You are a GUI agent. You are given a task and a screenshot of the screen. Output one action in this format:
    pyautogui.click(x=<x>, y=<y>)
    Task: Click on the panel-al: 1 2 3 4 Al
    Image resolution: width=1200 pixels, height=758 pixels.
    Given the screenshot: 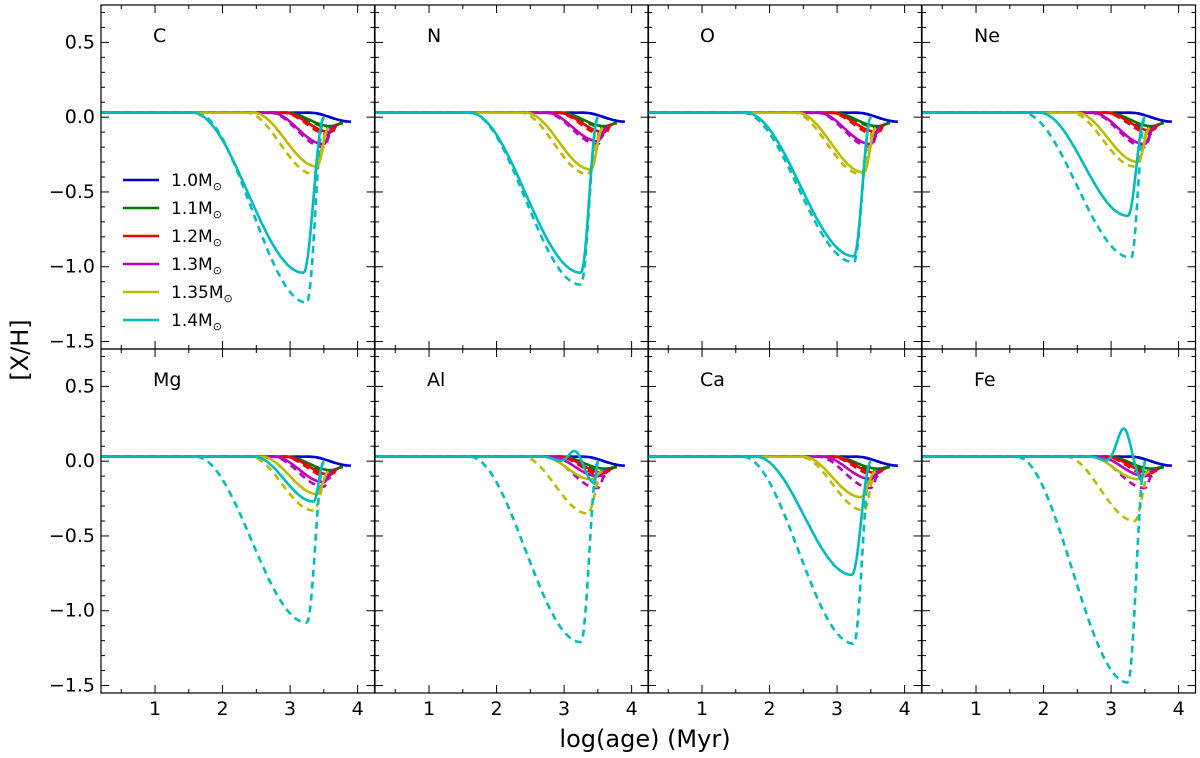 What is the action you would take?
    pyautogui.click(x=512, y=534)
    